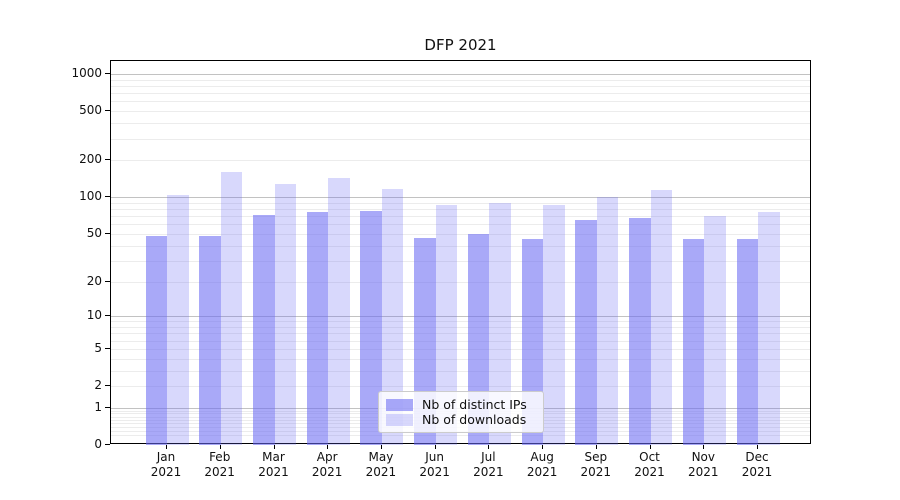 The image size is (900, 500). What do you see at coordinates (90, 196) in the screenshot?
I see `y-tick-label: 100` at bounding box center [90, 196].